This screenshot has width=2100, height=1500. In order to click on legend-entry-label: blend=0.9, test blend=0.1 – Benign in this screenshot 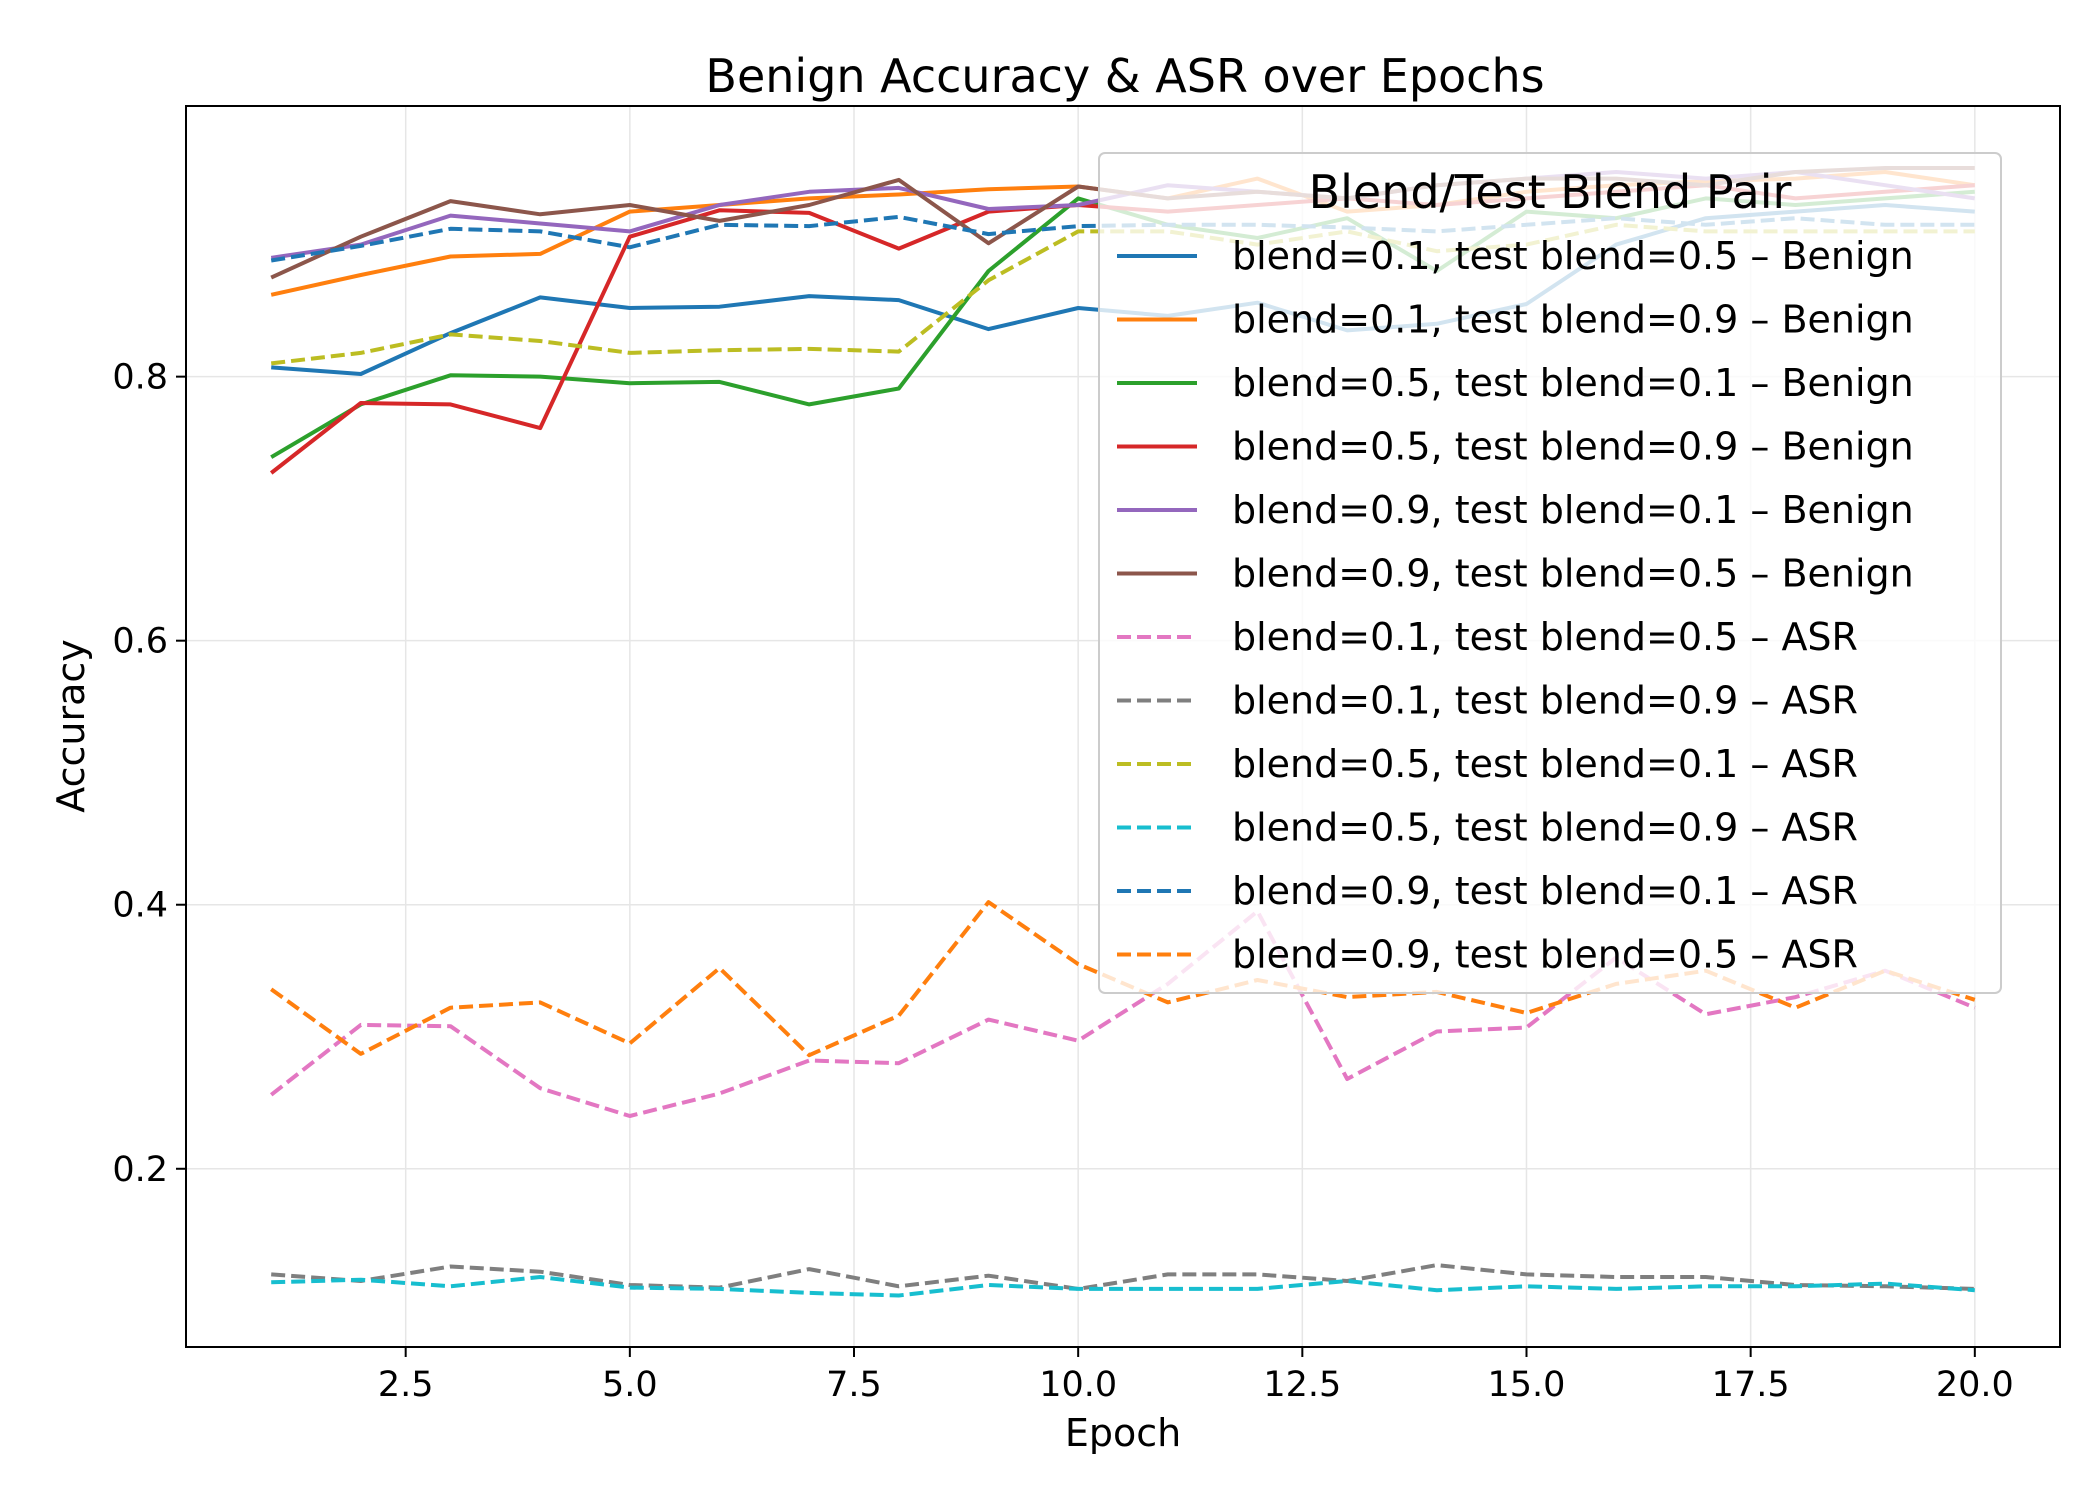, I will do `click(1573, 510)`.